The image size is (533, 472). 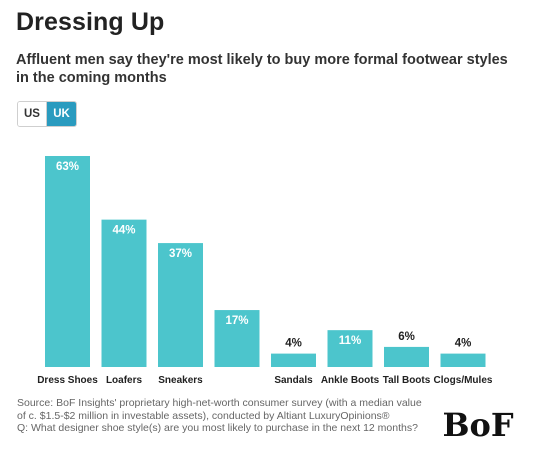 I want to click on bar-value-label: 17%, so click(x=236, y=321).